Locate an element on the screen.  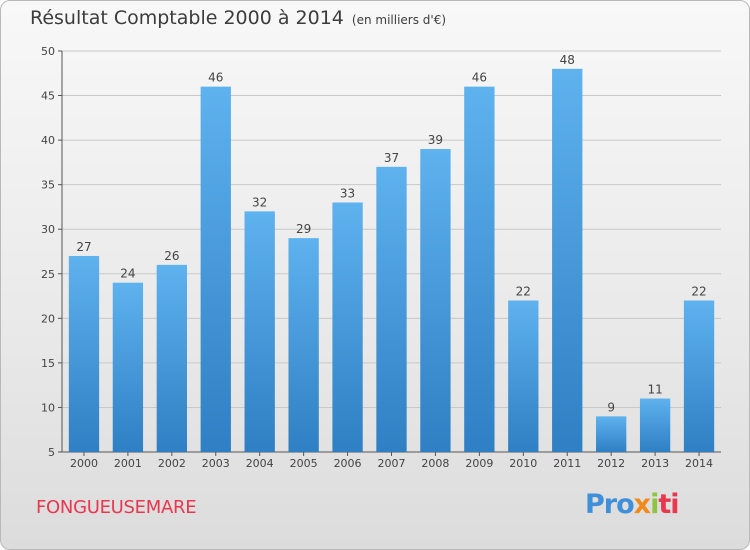
y-tick-label: 15 is located at coordinates (48, 363).